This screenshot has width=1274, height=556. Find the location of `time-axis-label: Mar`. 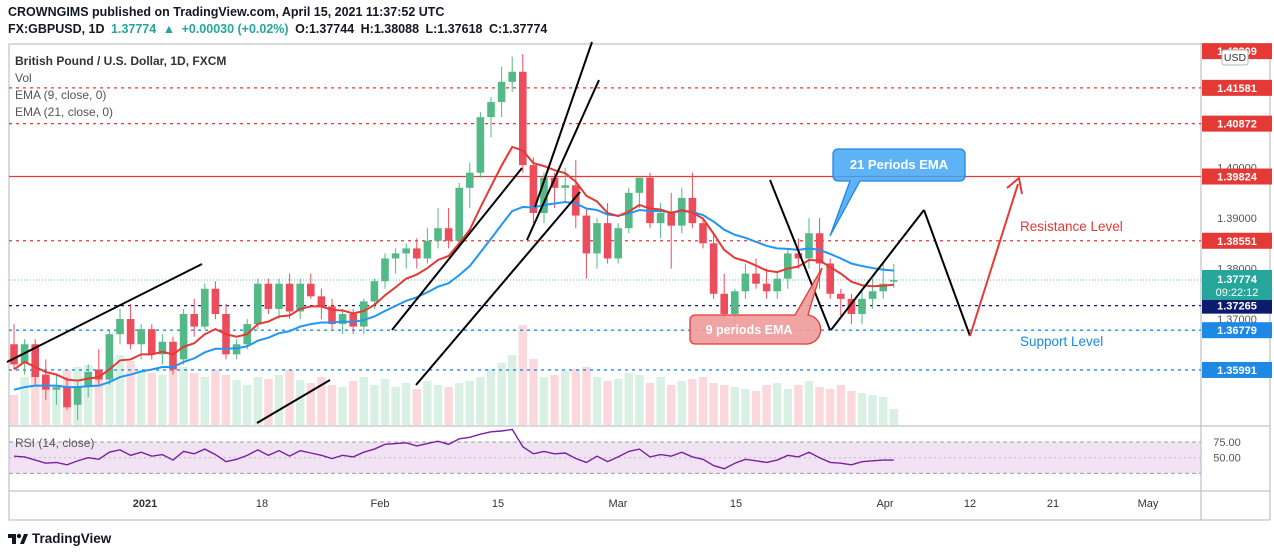

time-axis-label: Mar is located at coordinates (618, 504).